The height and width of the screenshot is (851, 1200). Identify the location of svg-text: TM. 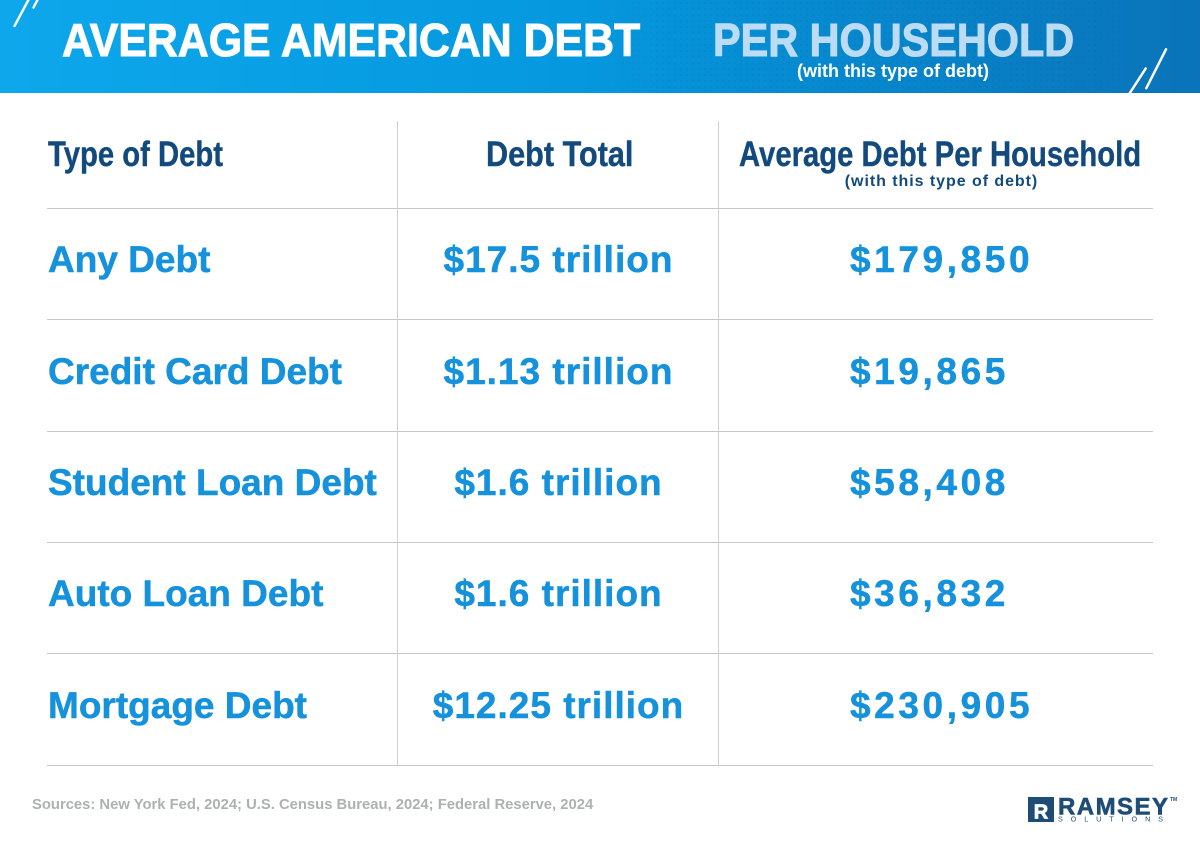
(1173, 800).